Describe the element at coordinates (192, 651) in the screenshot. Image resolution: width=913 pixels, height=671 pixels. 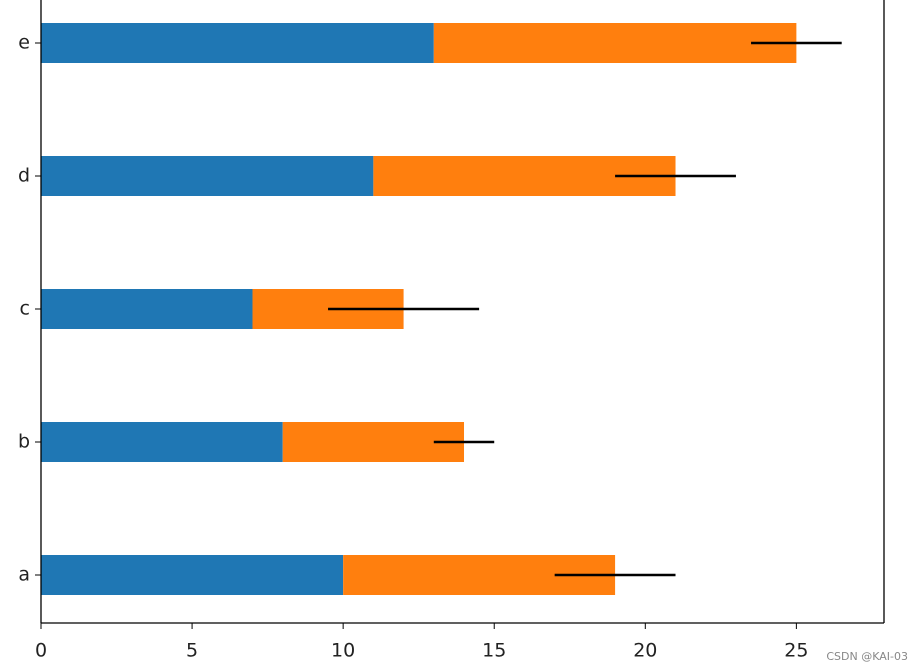
I see `x-tick-label: 5` at that location.